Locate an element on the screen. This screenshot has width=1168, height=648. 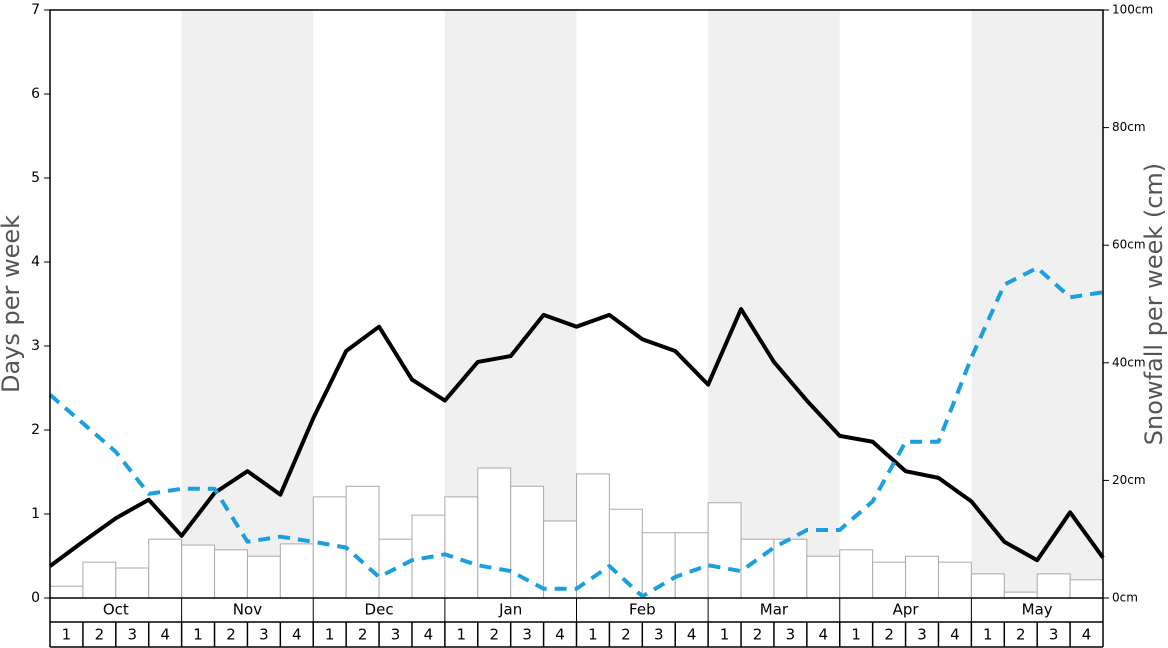
month-label: Oct is located at coordinates (116, 610).